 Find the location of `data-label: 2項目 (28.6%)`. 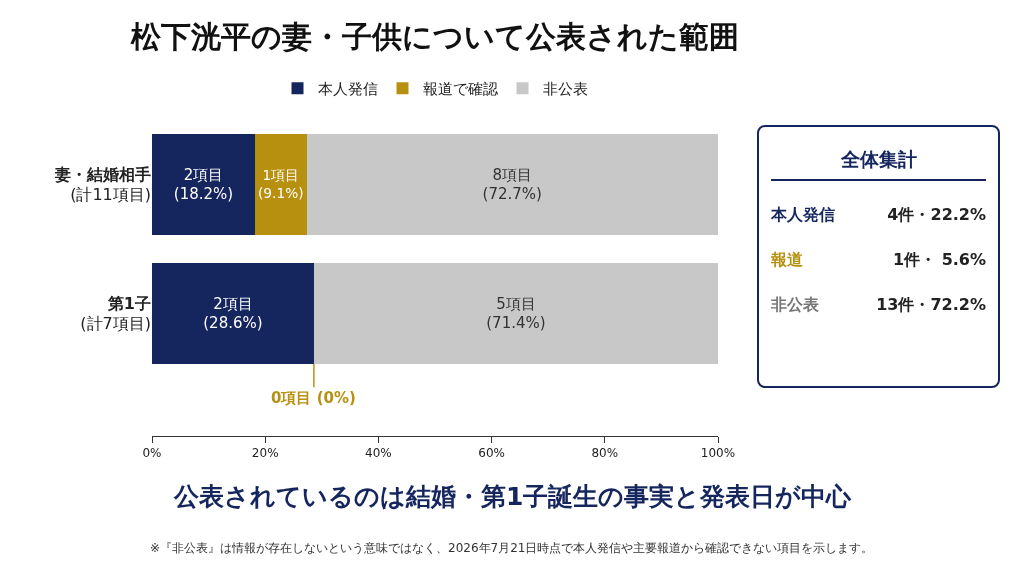

data-label: 2項目 (28.6%) is located at coordinates (233, 313).